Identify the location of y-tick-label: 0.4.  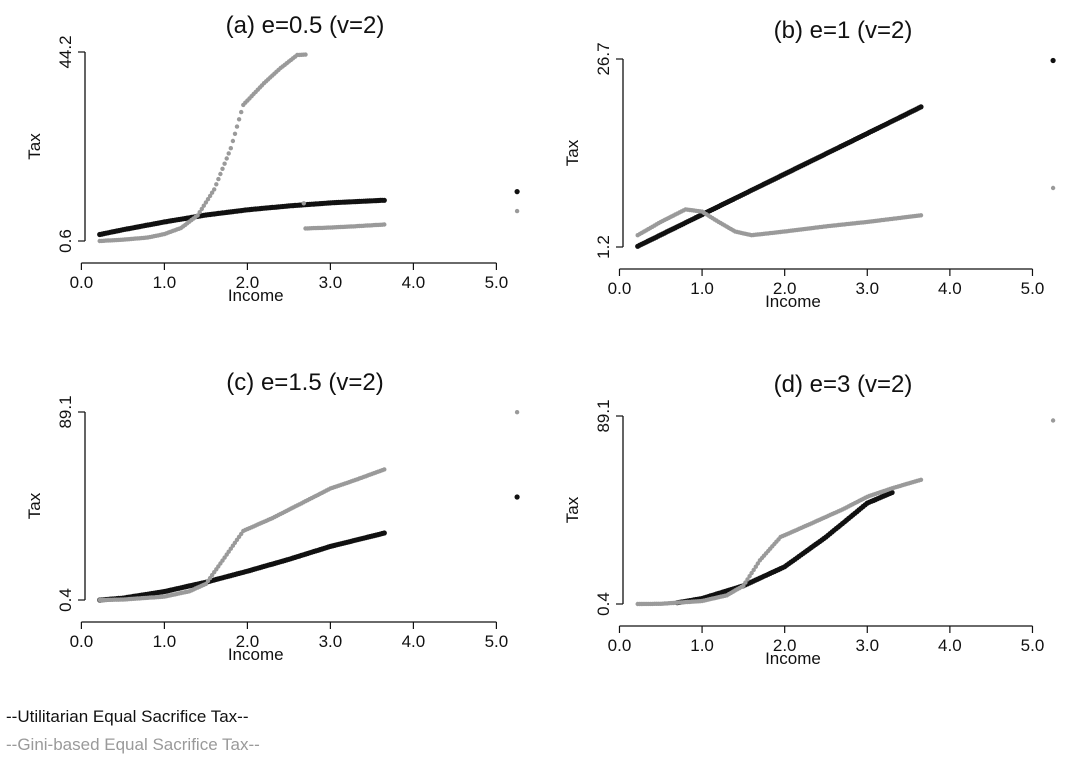
(65, 600).